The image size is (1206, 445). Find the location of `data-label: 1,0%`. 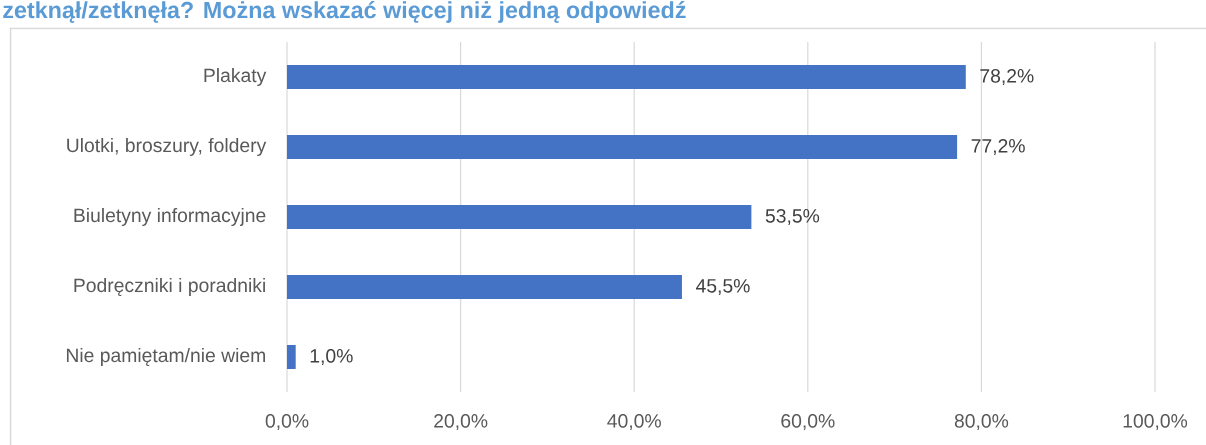

data-label: 1,0% is located at coordinates (331, 357).